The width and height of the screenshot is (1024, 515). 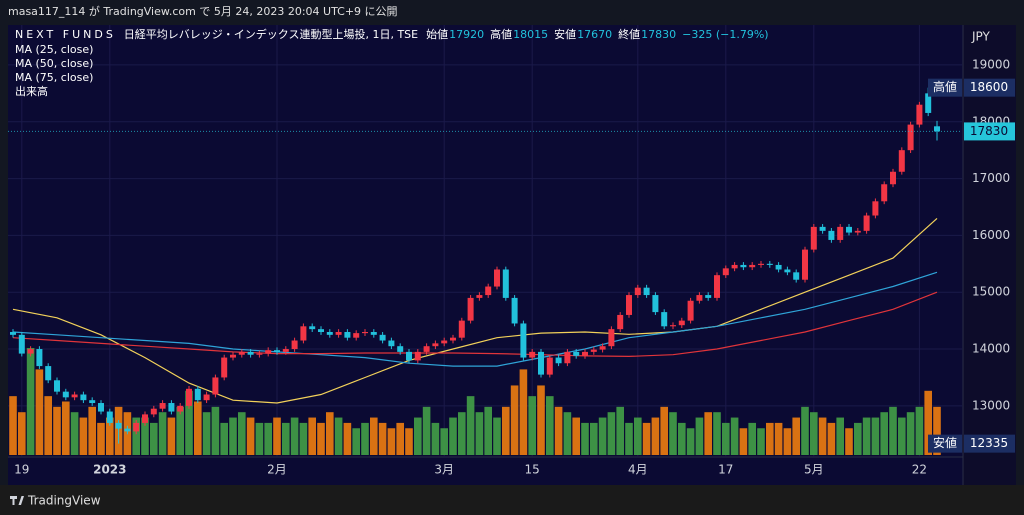 I want to click on price-tag-value: 18600, so click(x=989, y=87).